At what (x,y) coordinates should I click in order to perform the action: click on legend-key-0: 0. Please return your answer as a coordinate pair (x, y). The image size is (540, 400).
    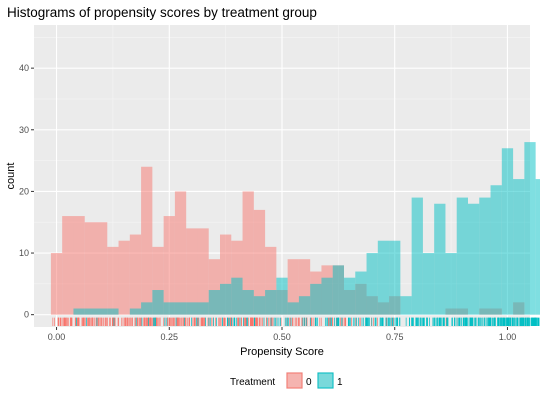
    Looking at the image, I should click on (299, 380).